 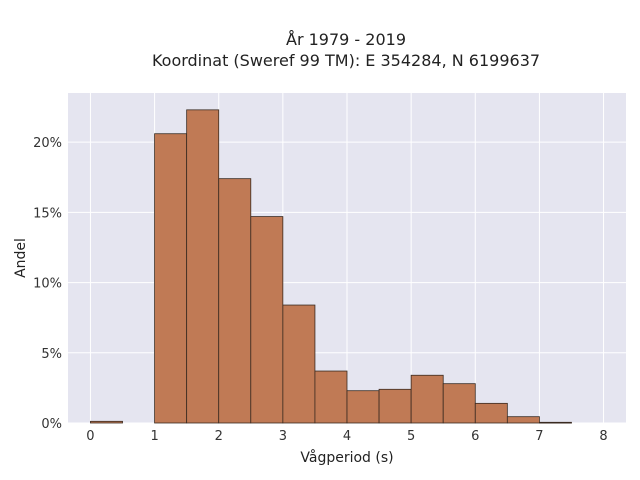 I want to click on y-tick-label: 15%, so click(x=47, y=213).